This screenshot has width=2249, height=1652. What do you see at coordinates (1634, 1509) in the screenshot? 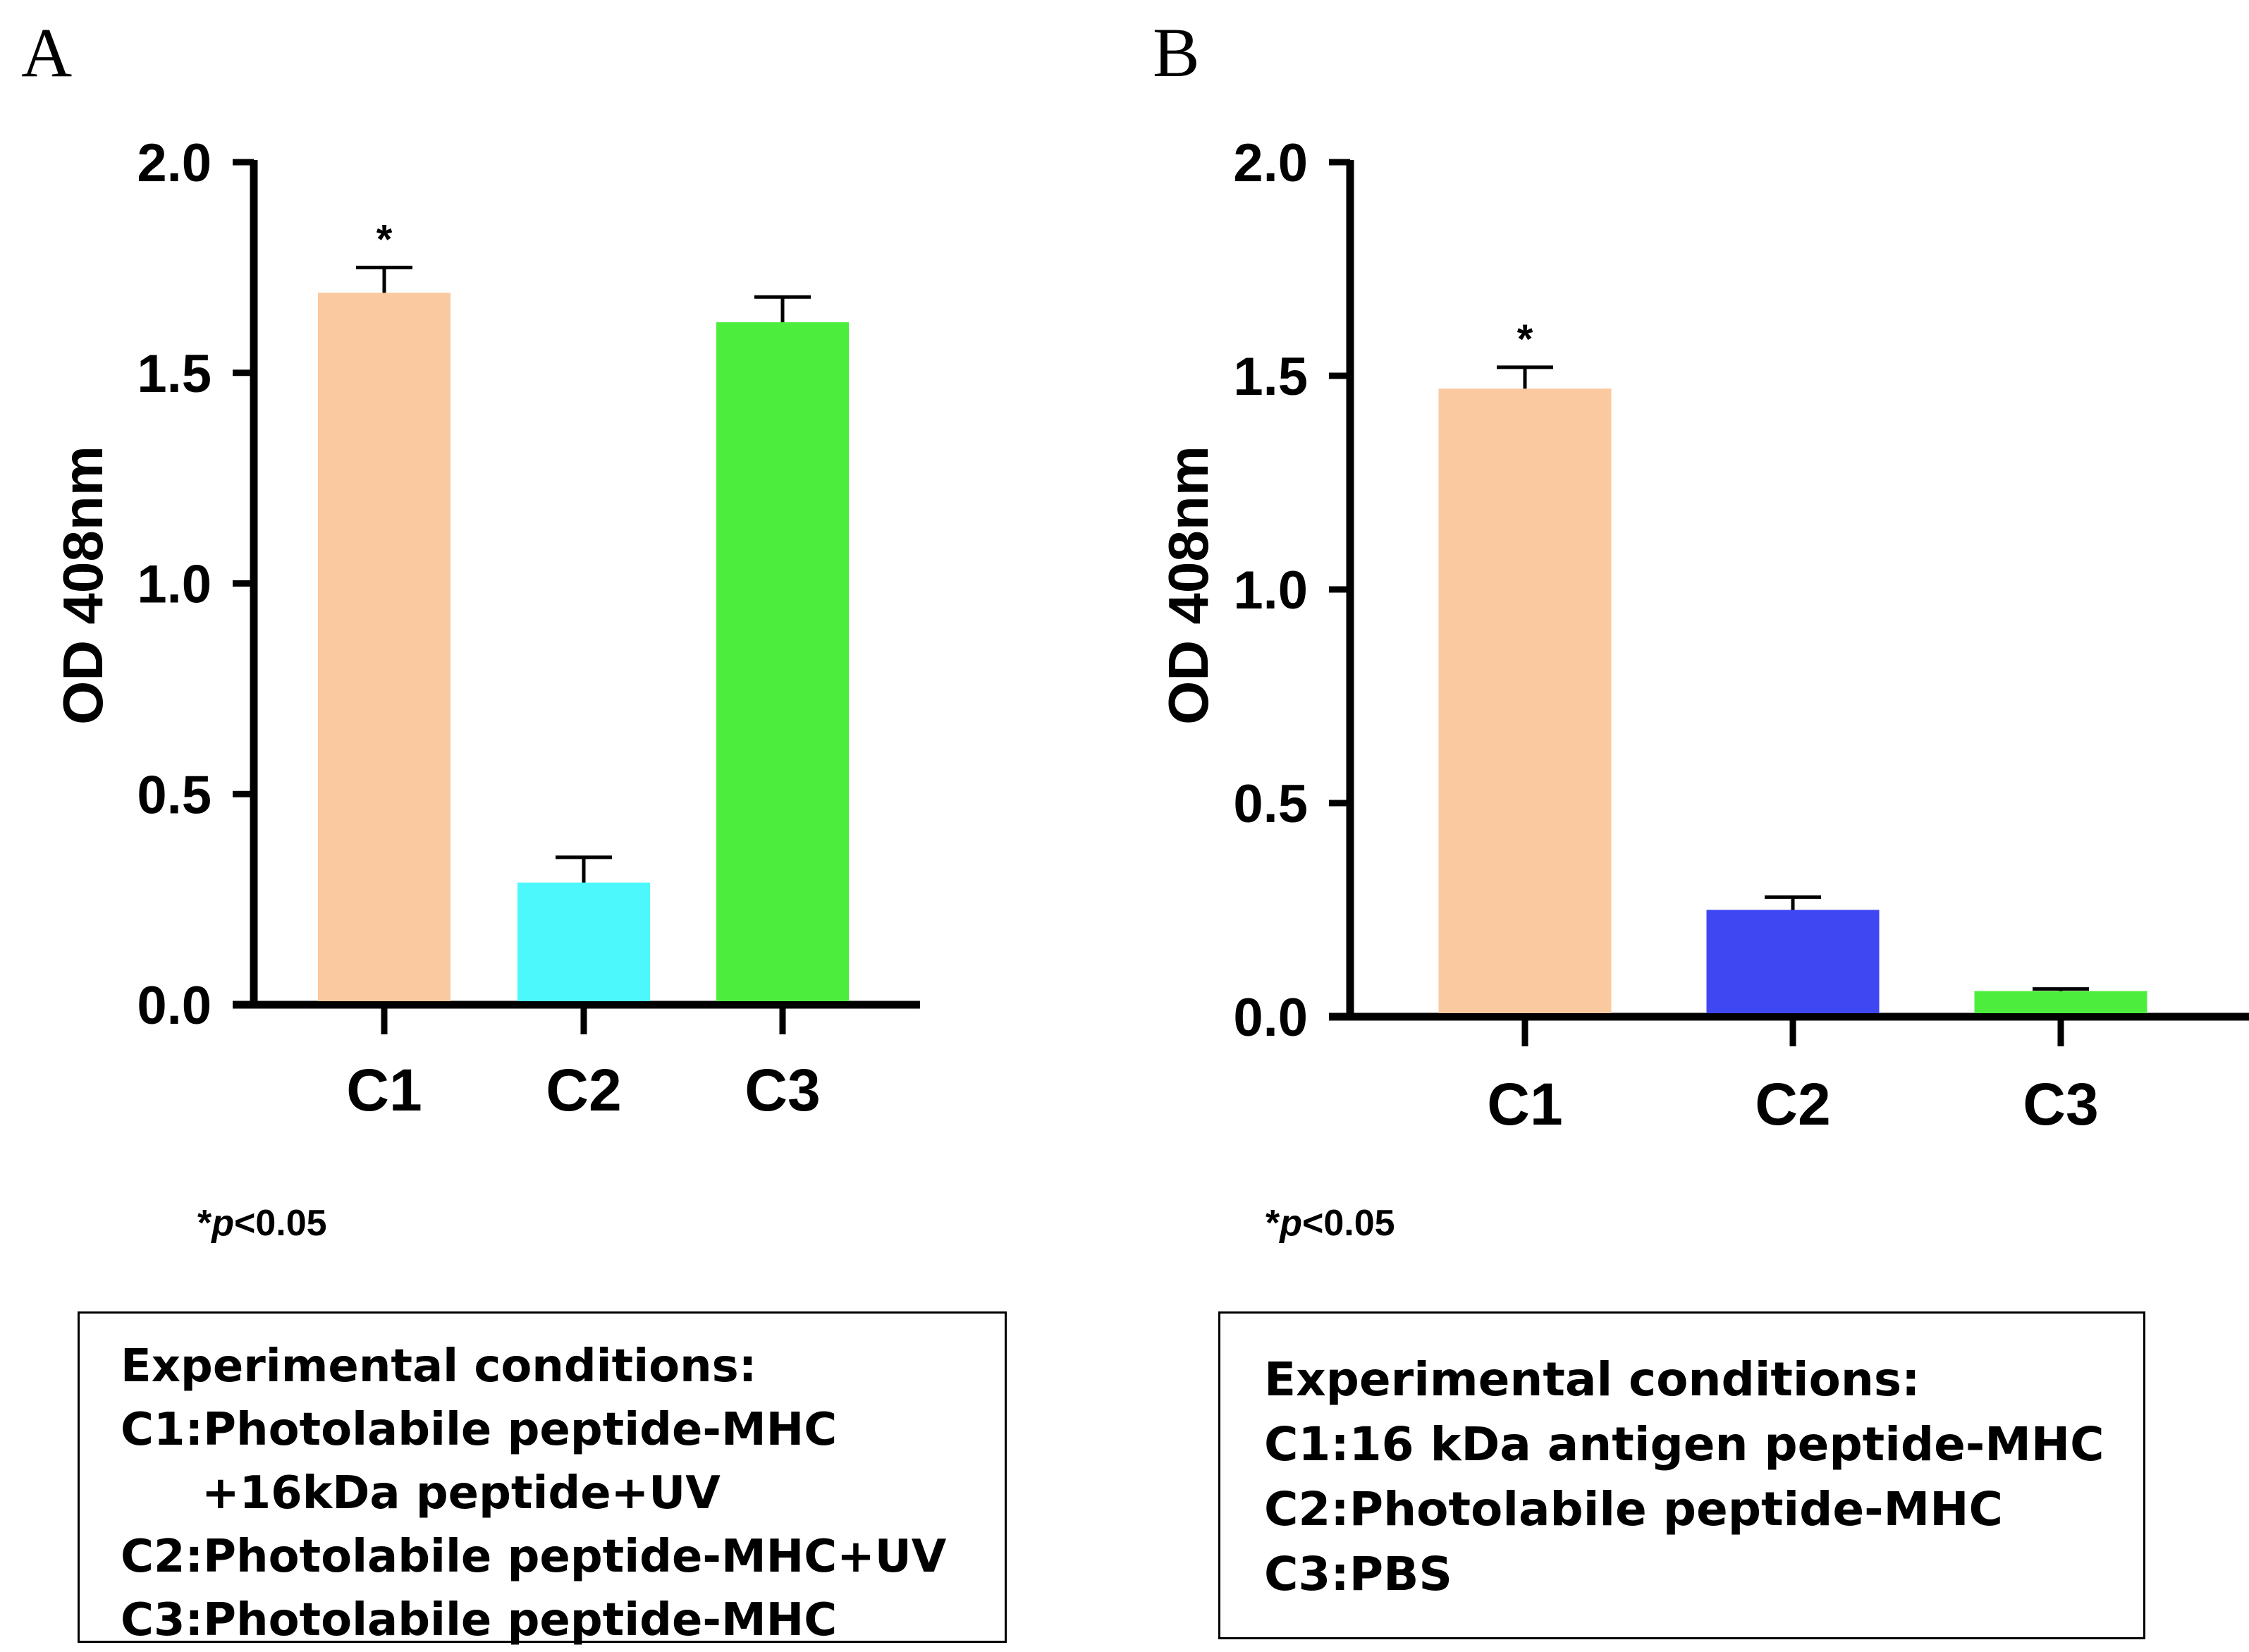
I see `condition-line: C2:Photolabile peptide-MHC` at bounding box center [1634, 1509].